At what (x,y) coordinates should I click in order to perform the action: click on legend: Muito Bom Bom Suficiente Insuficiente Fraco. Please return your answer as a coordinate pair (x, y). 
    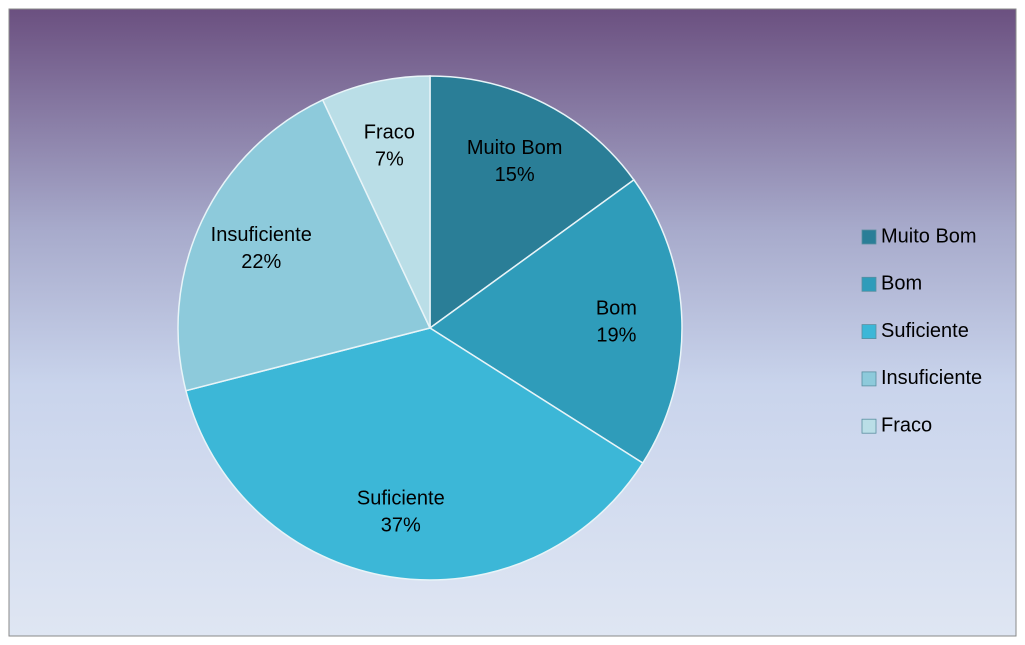
    Looking at the image, I should click on (921, 330).